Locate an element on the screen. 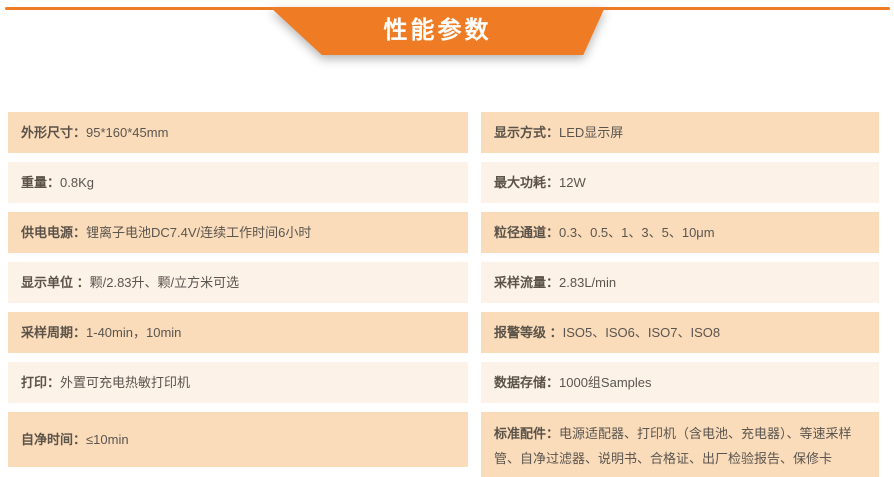 Image resolution: width=894 pixels, height=477 pixels. spec-value: ISO5、ISO6、ISO7、ISO8 is located at coordinates (641, 332).